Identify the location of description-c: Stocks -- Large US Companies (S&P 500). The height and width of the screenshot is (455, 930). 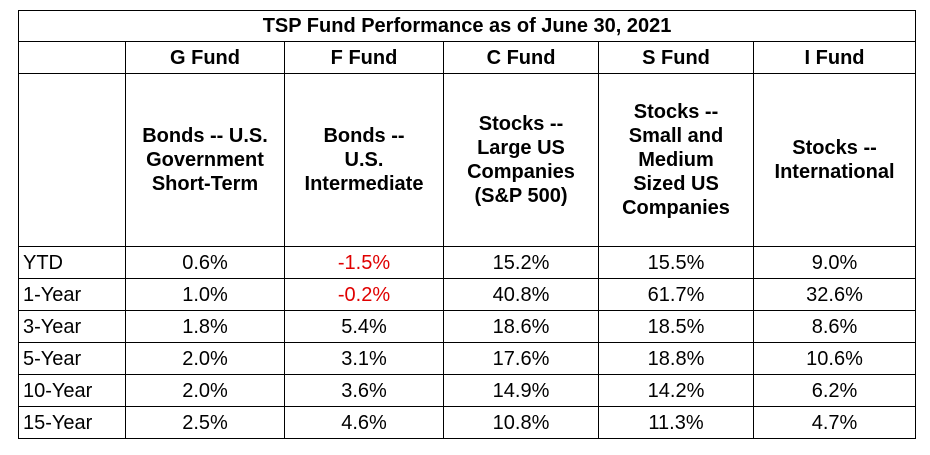
(521, 160).